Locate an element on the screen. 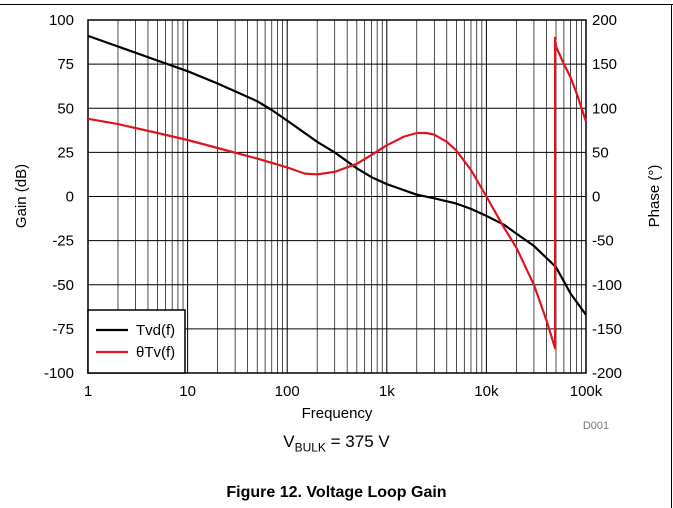 The image size is (673, 508). y-axis-title-left: Gain (dB) is located at coordinates (21, 196).